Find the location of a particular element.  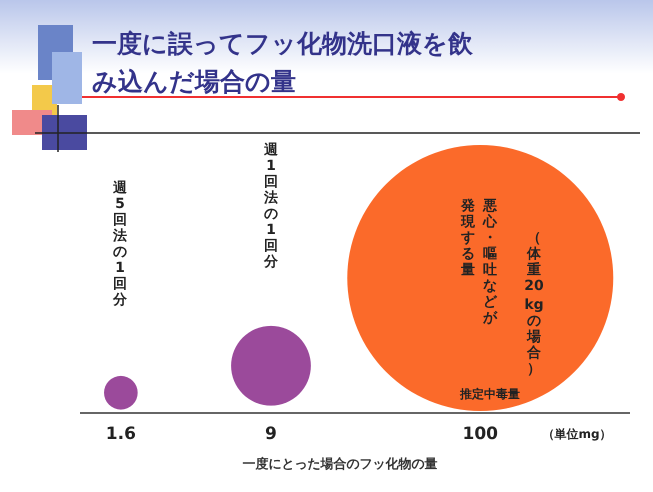

annotation: 週5回法の1回分 is located at coordinates (120, 244).